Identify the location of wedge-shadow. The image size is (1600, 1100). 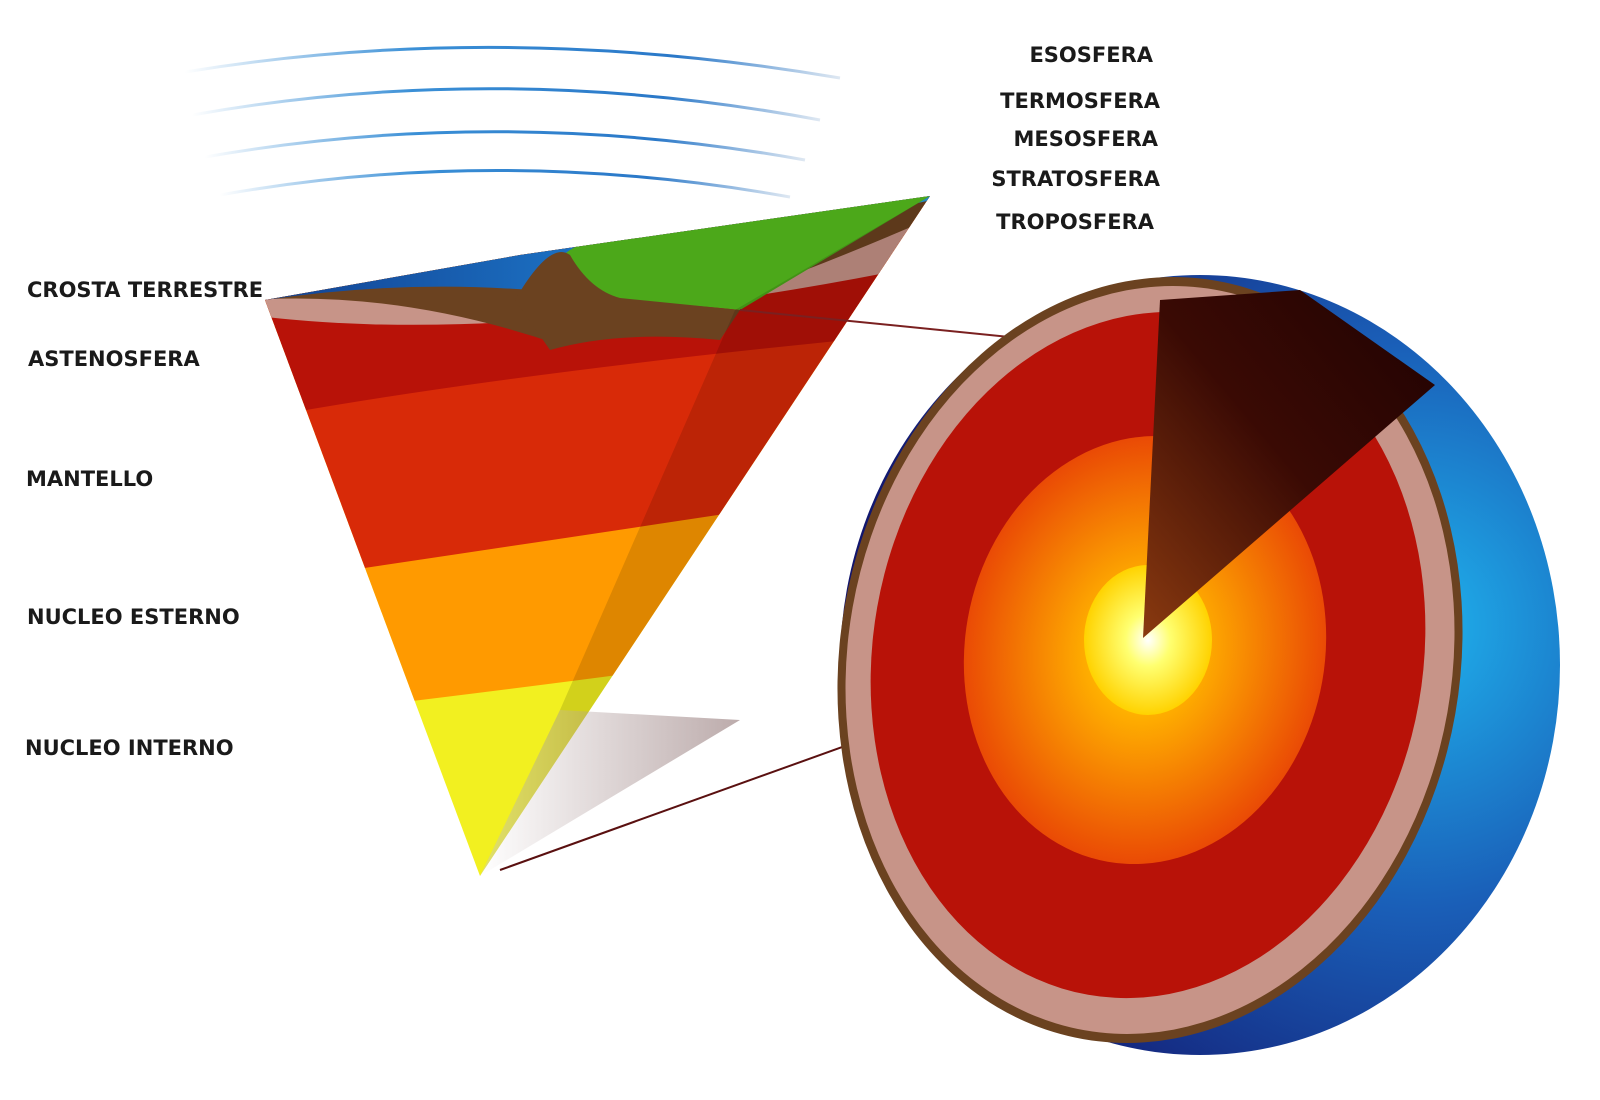
(610, 793).